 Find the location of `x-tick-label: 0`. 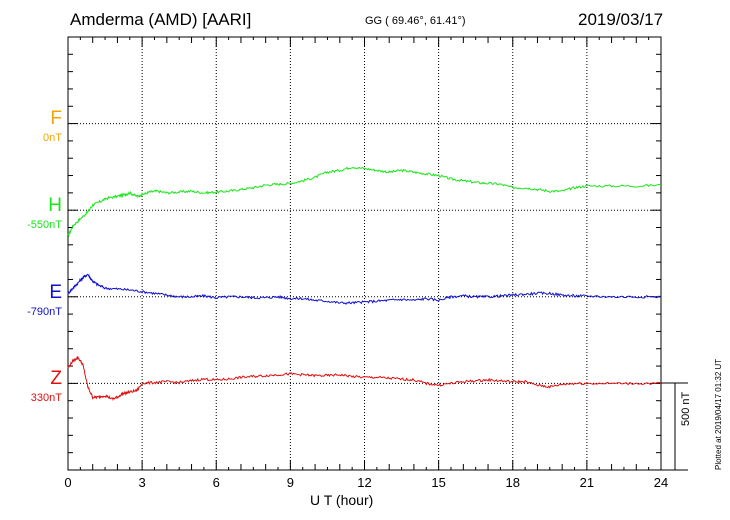

x-tick-label: 0 is located at coordinates (67, 482).